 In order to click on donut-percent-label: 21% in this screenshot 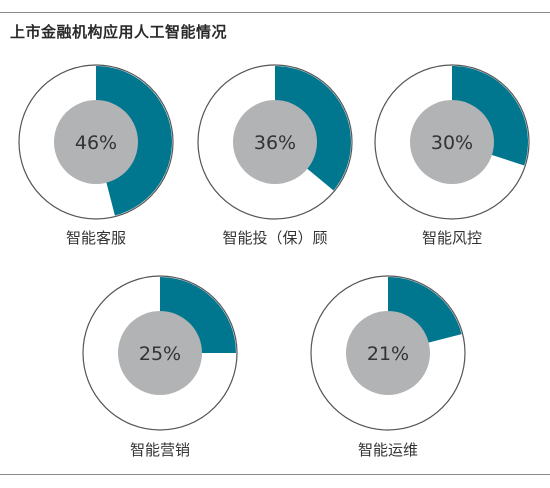, I will do `click(388, 354)`.